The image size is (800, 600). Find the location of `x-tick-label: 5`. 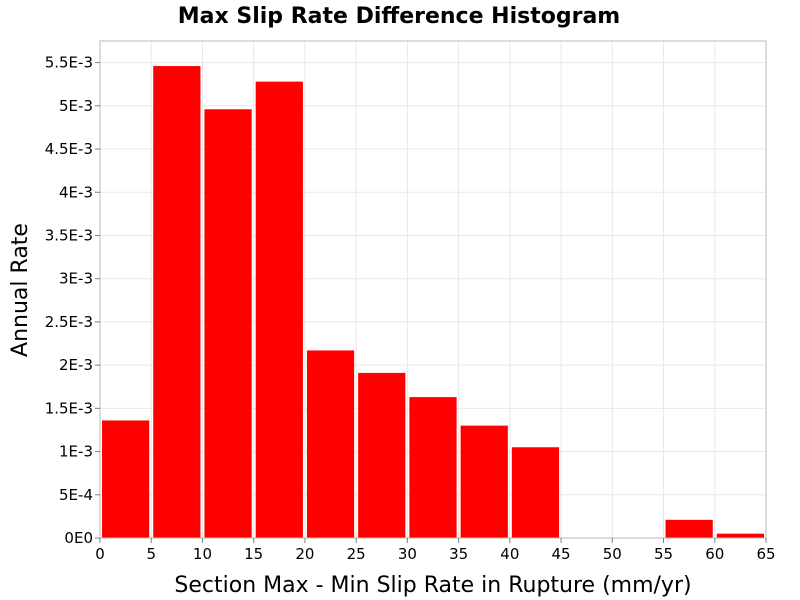

x-tick-label: 5 is located at coordinates (151, 554).